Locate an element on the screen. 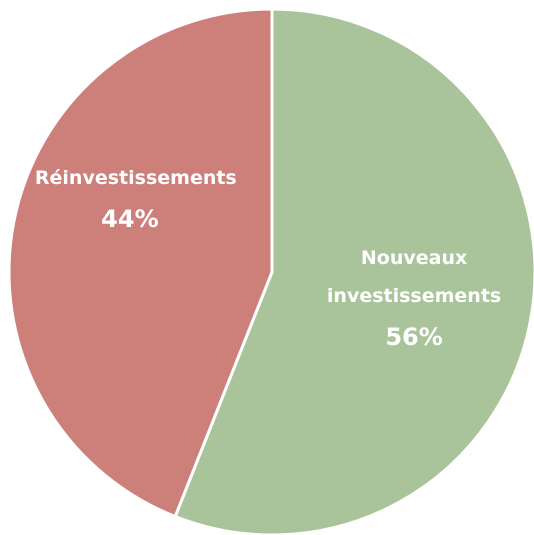  category-label: Réinvestissements is located at coordinates (135, 177).